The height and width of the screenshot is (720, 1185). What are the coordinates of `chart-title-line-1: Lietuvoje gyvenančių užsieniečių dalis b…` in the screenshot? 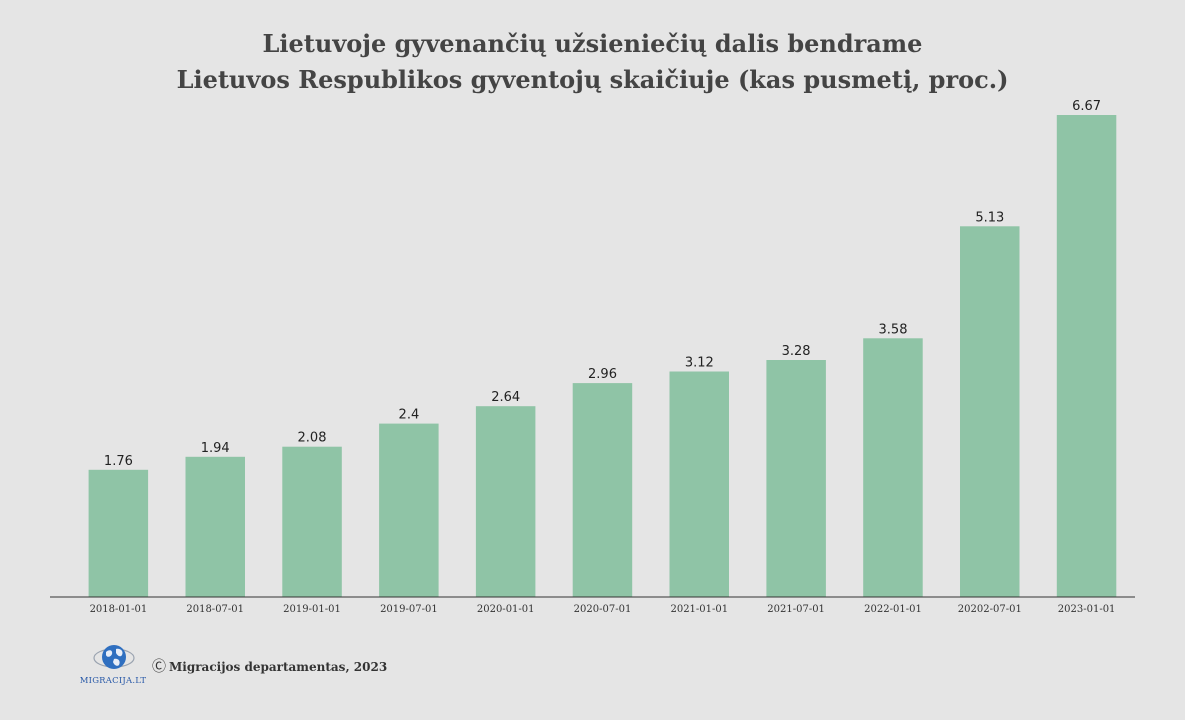 It's located at (592, 43).